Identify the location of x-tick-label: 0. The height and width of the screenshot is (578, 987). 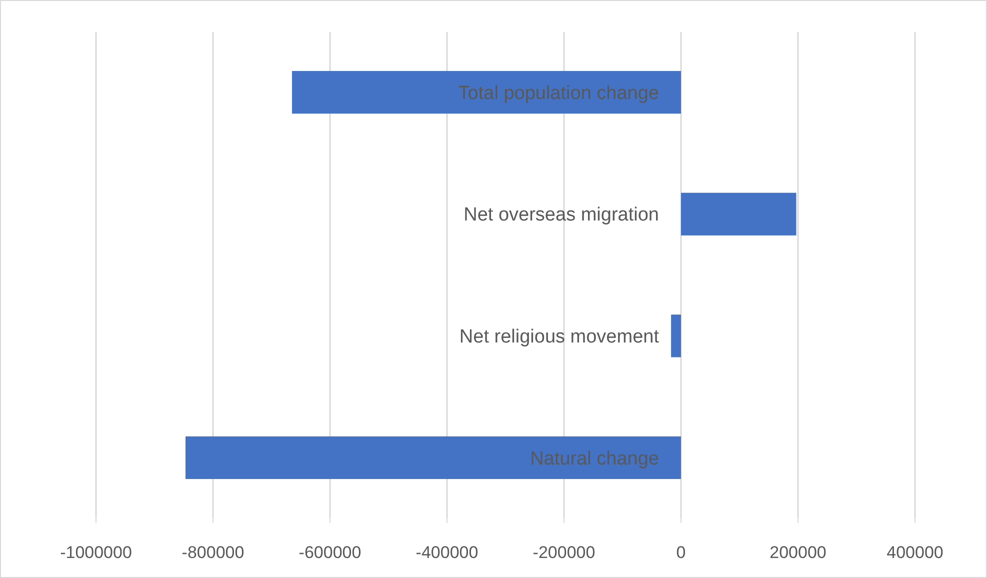
(681, 552).